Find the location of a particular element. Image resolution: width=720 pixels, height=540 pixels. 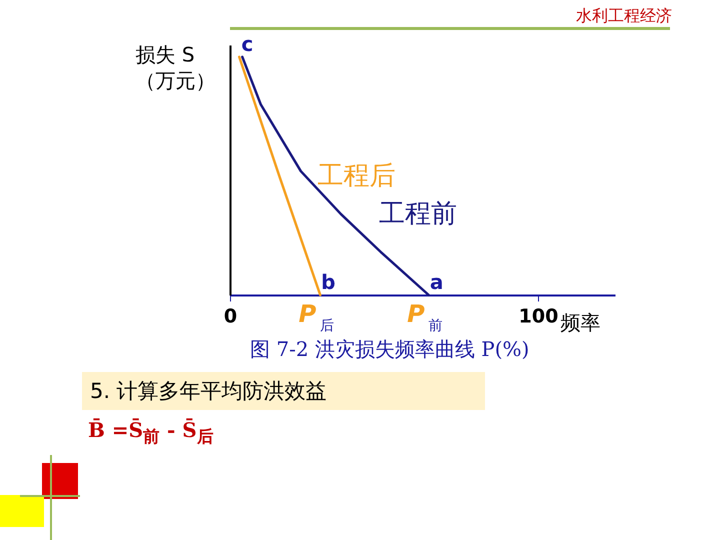

text: 图 7-2 洪灾损失频率曲线 P(%) is located at coordinates (390, 349).